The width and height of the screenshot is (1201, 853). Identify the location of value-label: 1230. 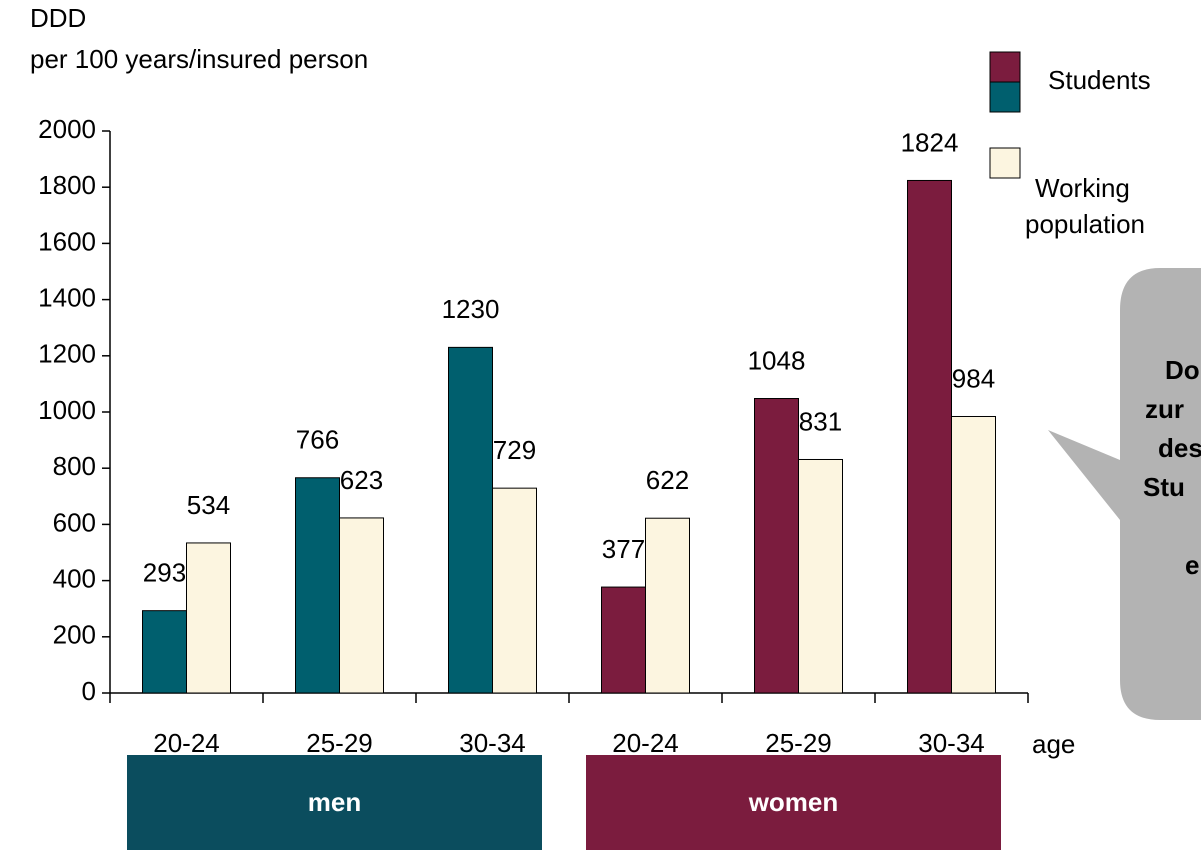
(471, 309).